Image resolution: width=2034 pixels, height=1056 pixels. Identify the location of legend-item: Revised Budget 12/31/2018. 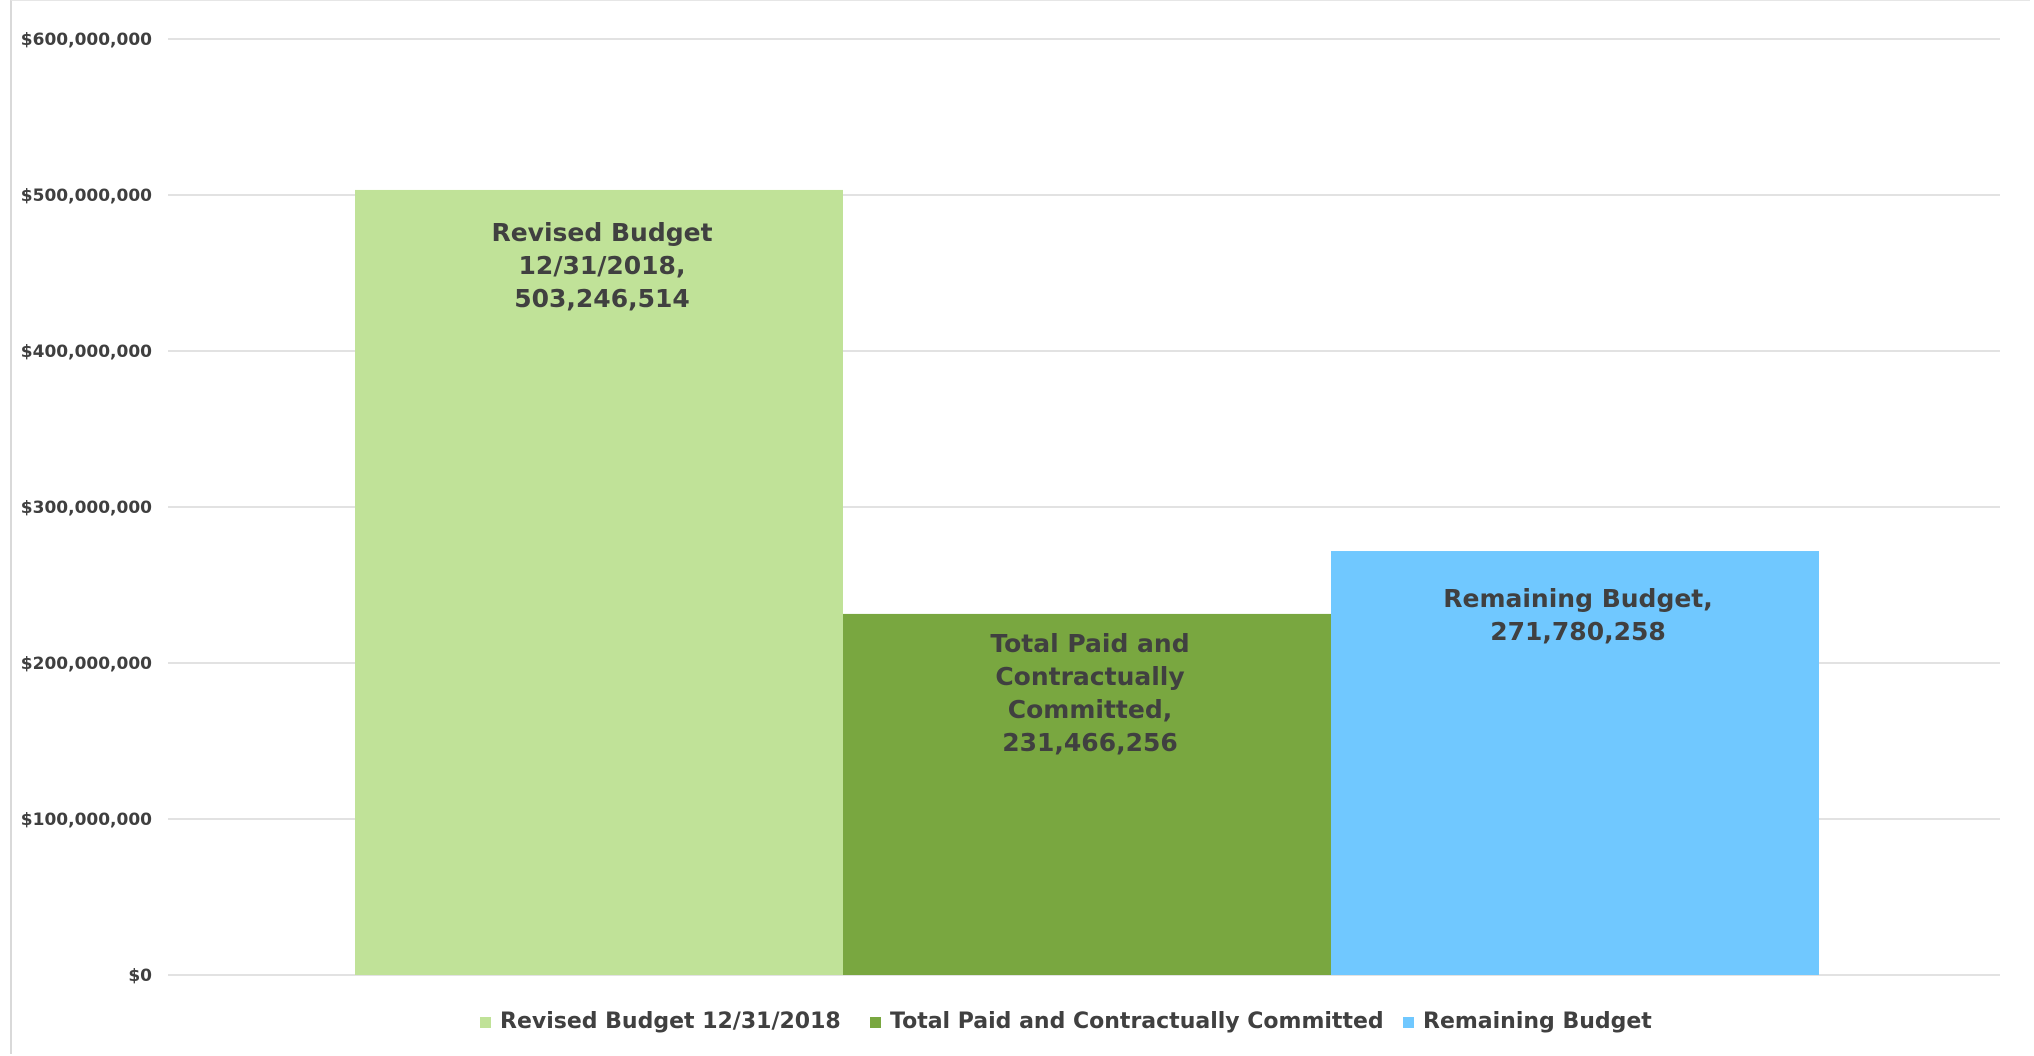
(660, 1021).